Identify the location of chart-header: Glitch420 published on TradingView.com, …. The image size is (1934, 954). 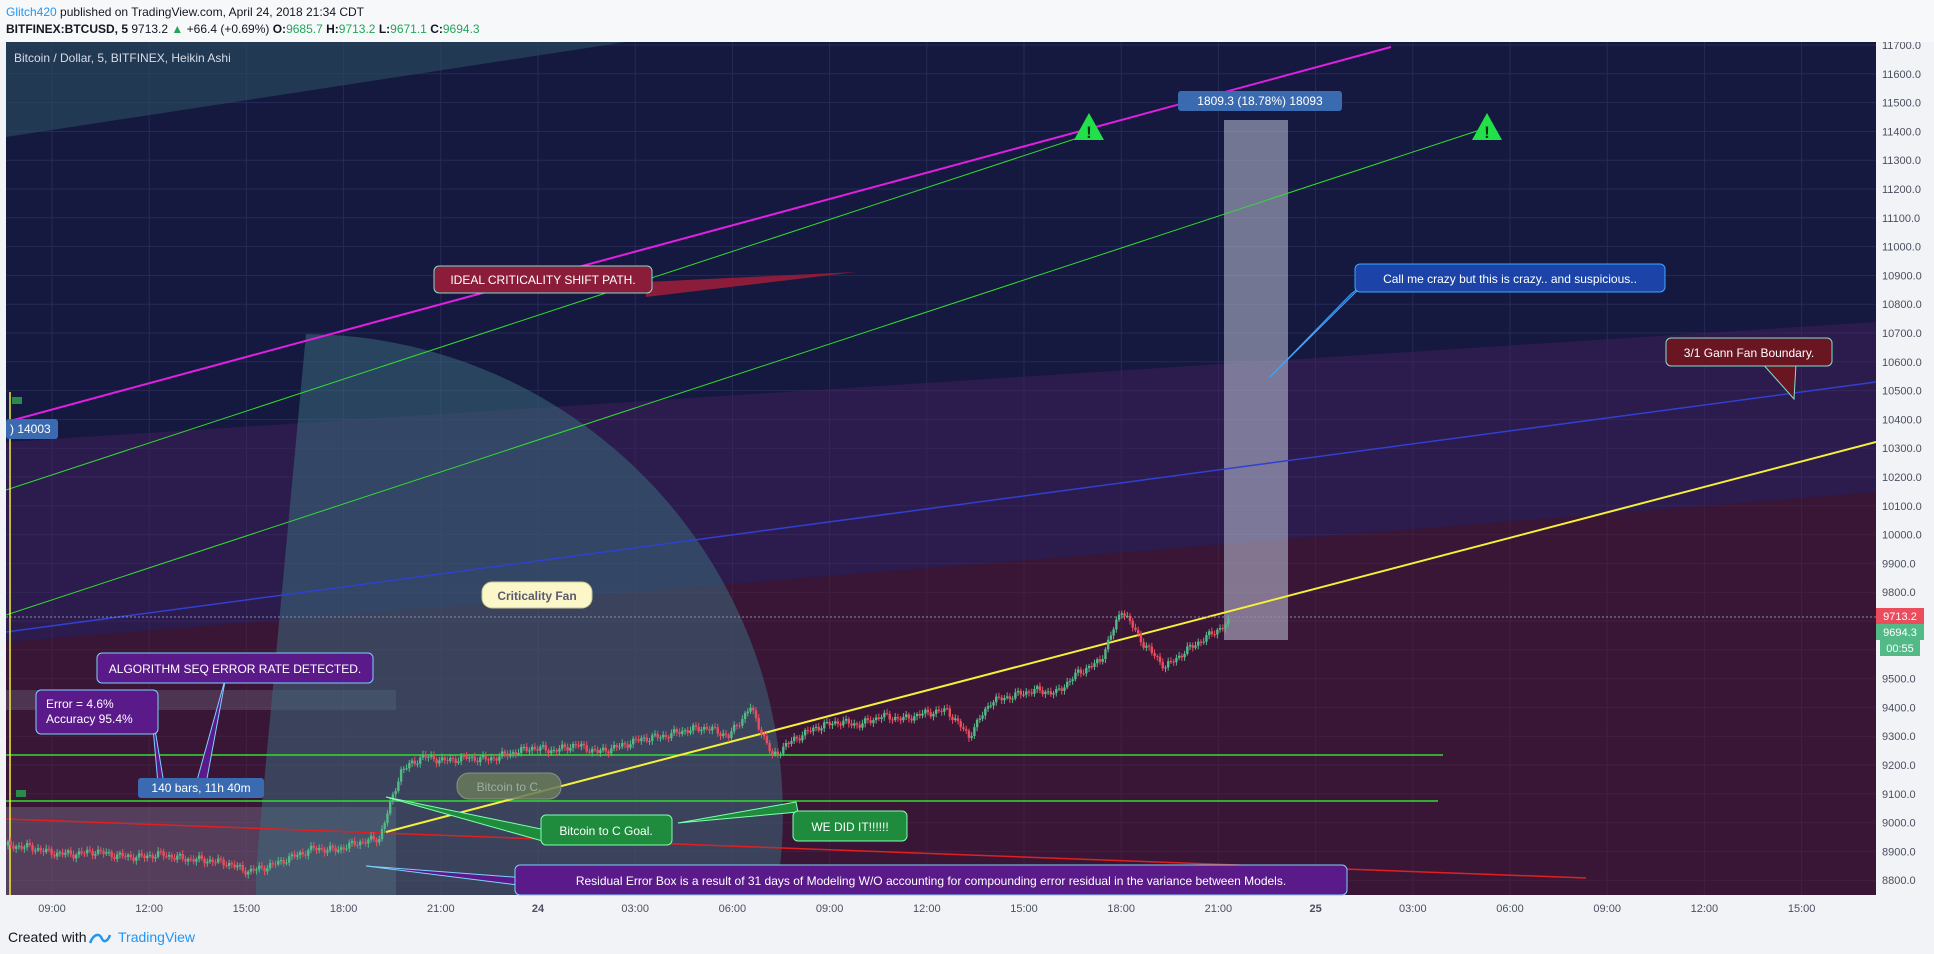
(967, 21).